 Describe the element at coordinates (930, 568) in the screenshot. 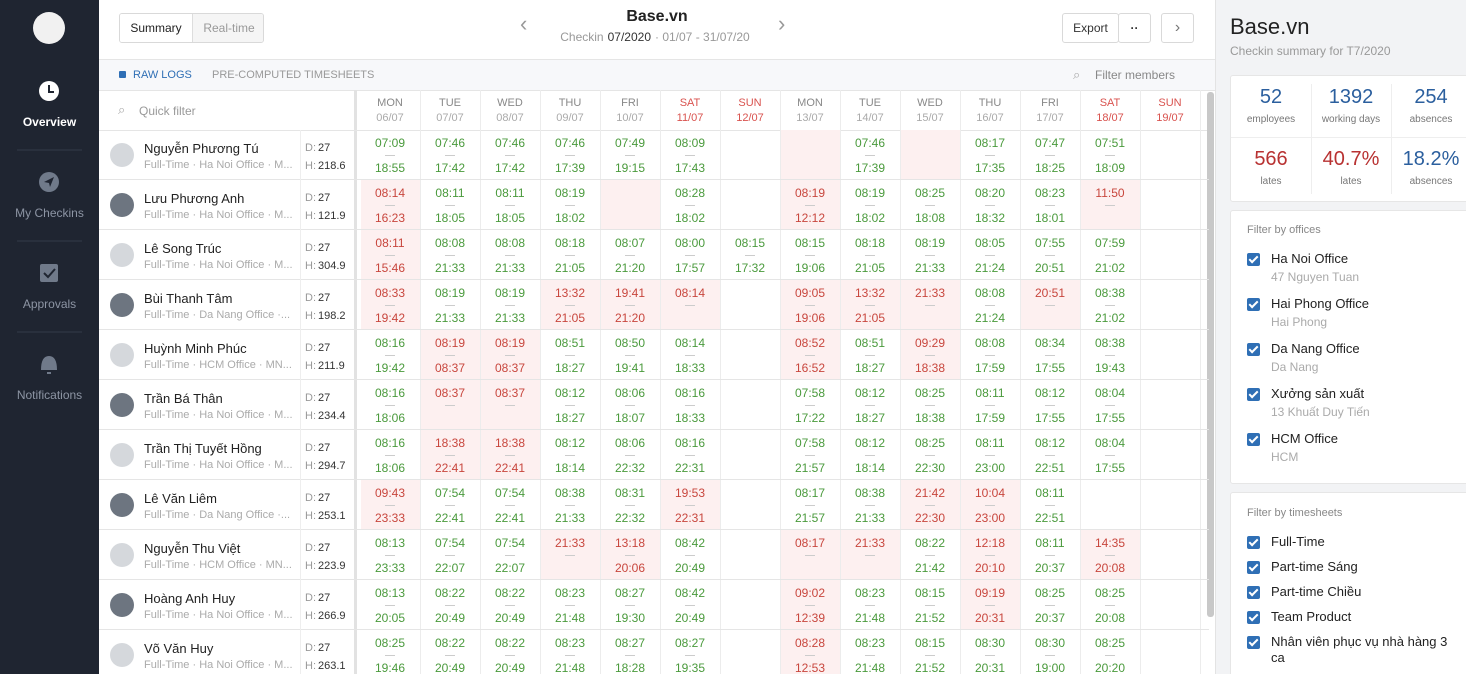

I see `check-out: 21:42` at that location.